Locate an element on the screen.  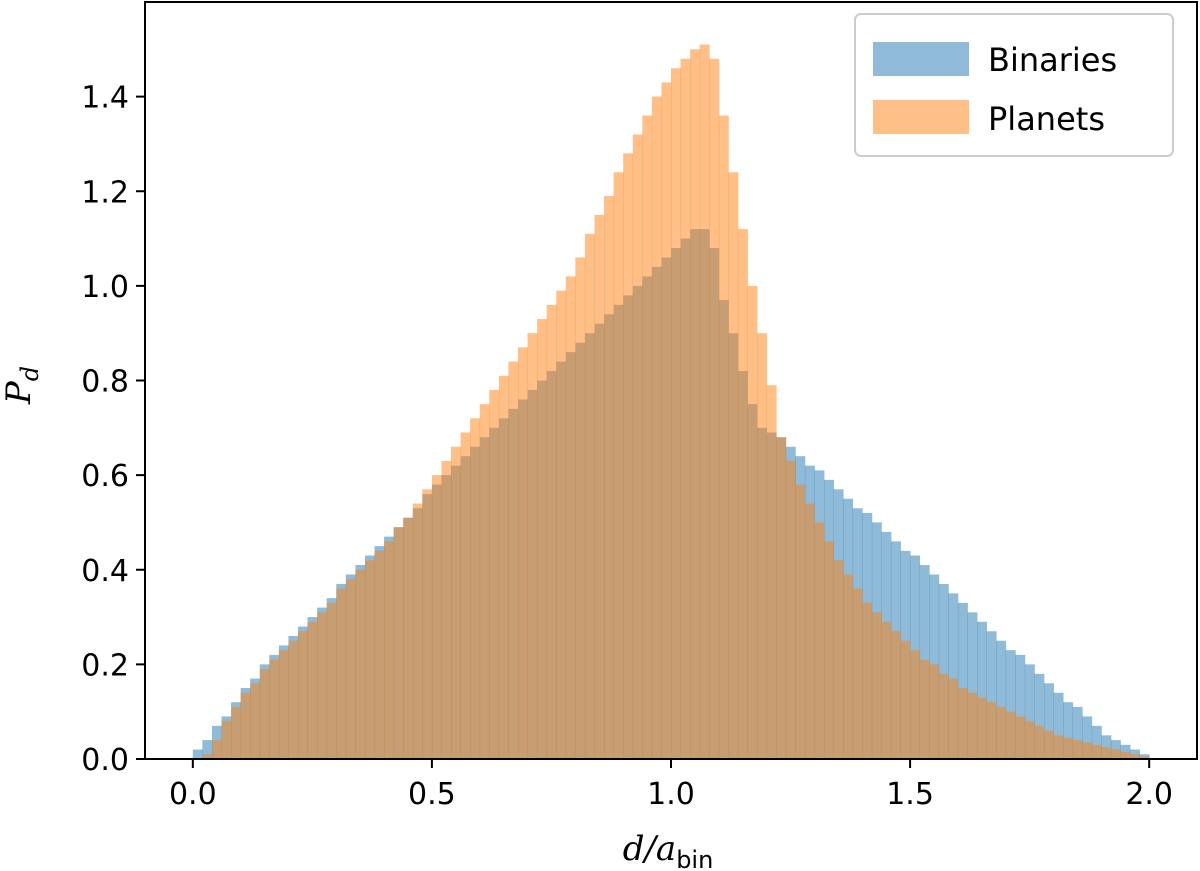
legend-swatch-planets is located at coordinates (921, 117).